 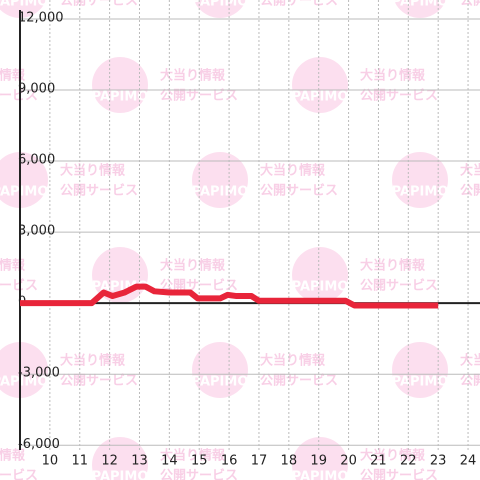 What do you see at coordinates (36, 89) in the screenshot?
I see `y-tick-label: 9,000` at bounding box center [36, 89].